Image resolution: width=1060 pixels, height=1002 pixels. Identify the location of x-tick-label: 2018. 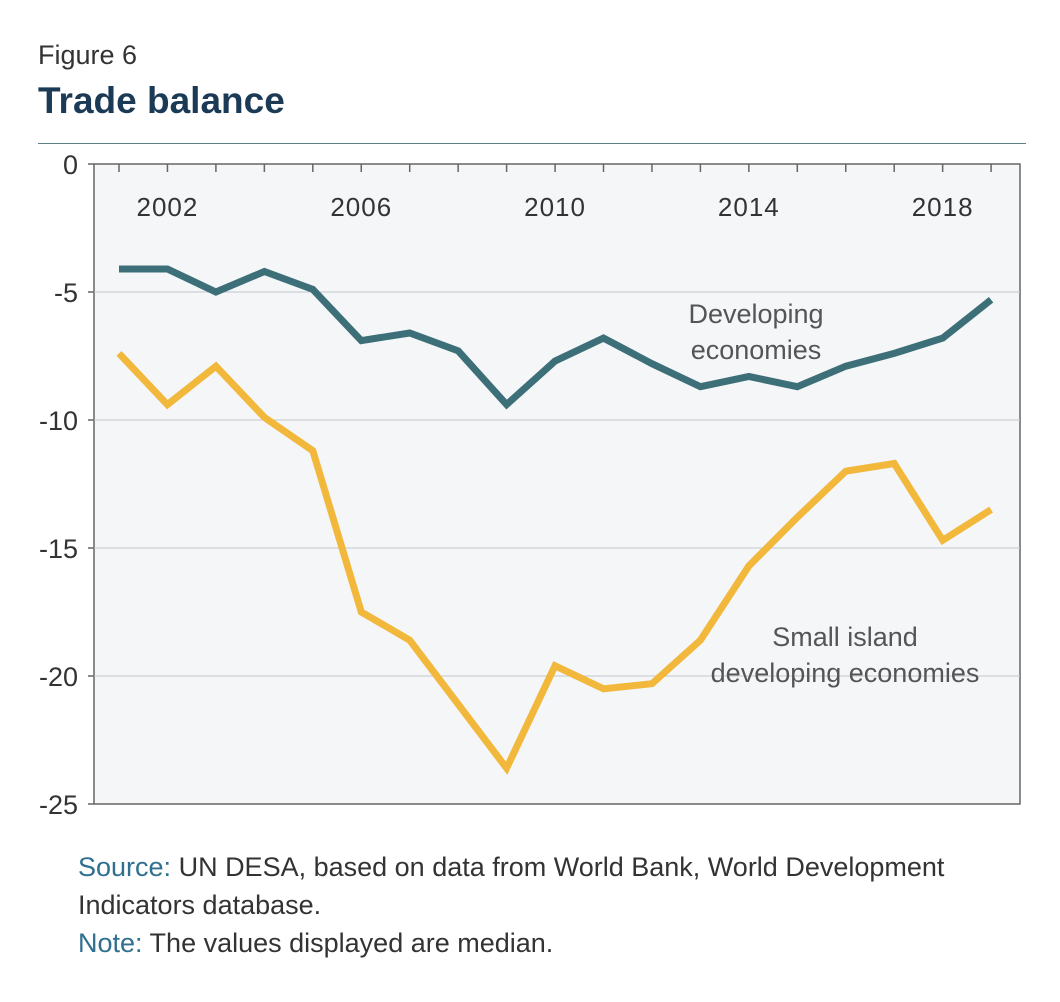
(943, 207).